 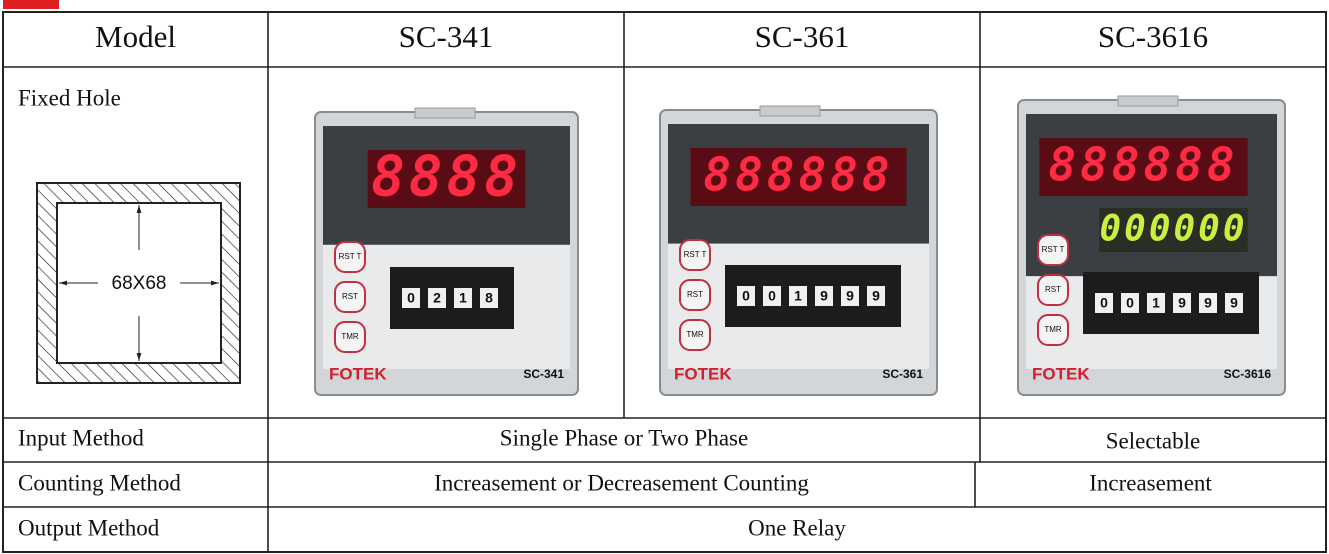 I want to click on fixed-hole-diagram, so click(x=138, y=283).